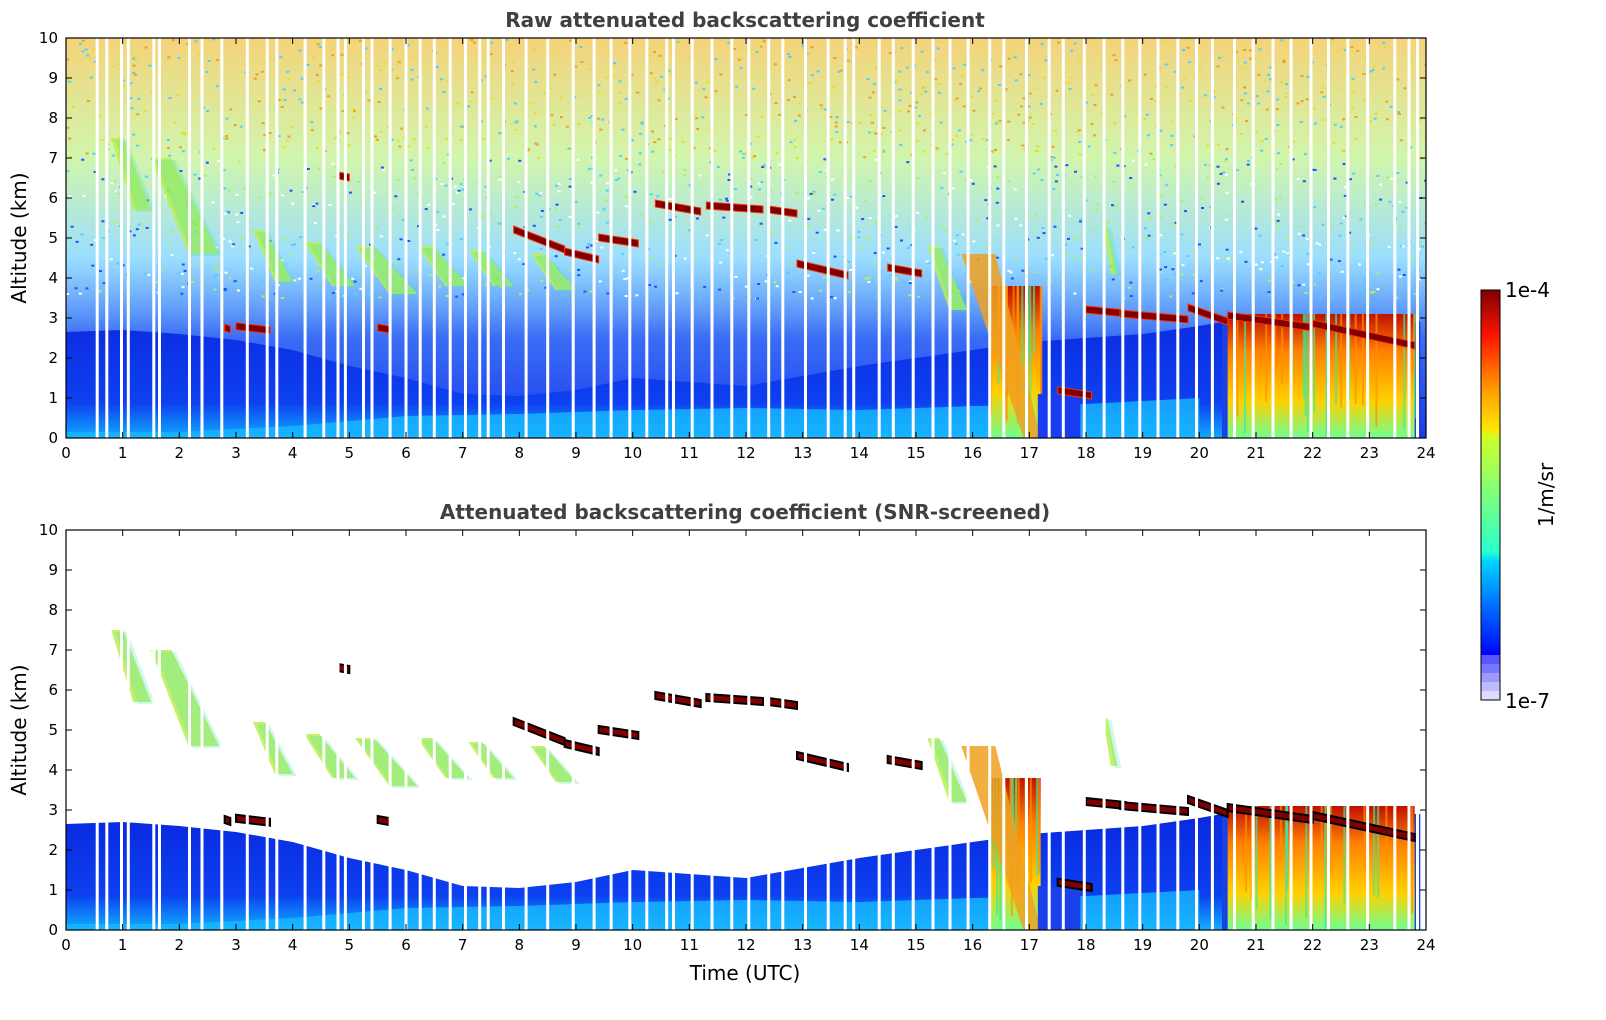  What do you see at coordinates (19, 237) in the screenshot?
I see `raw-y-axis-label: Altitude (km)` at bounding box center [19, 237].